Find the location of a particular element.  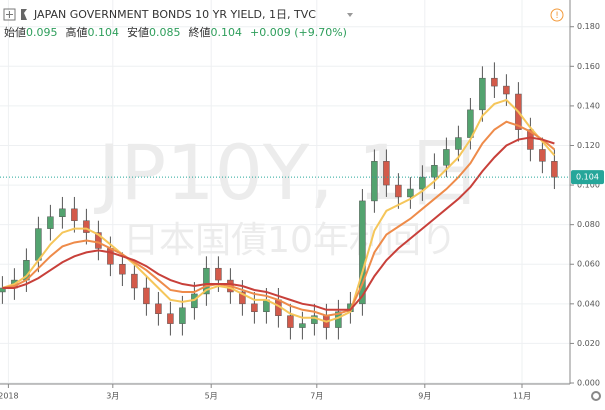

y-tick-label: 0.040 is located at coordinates (588, 303).